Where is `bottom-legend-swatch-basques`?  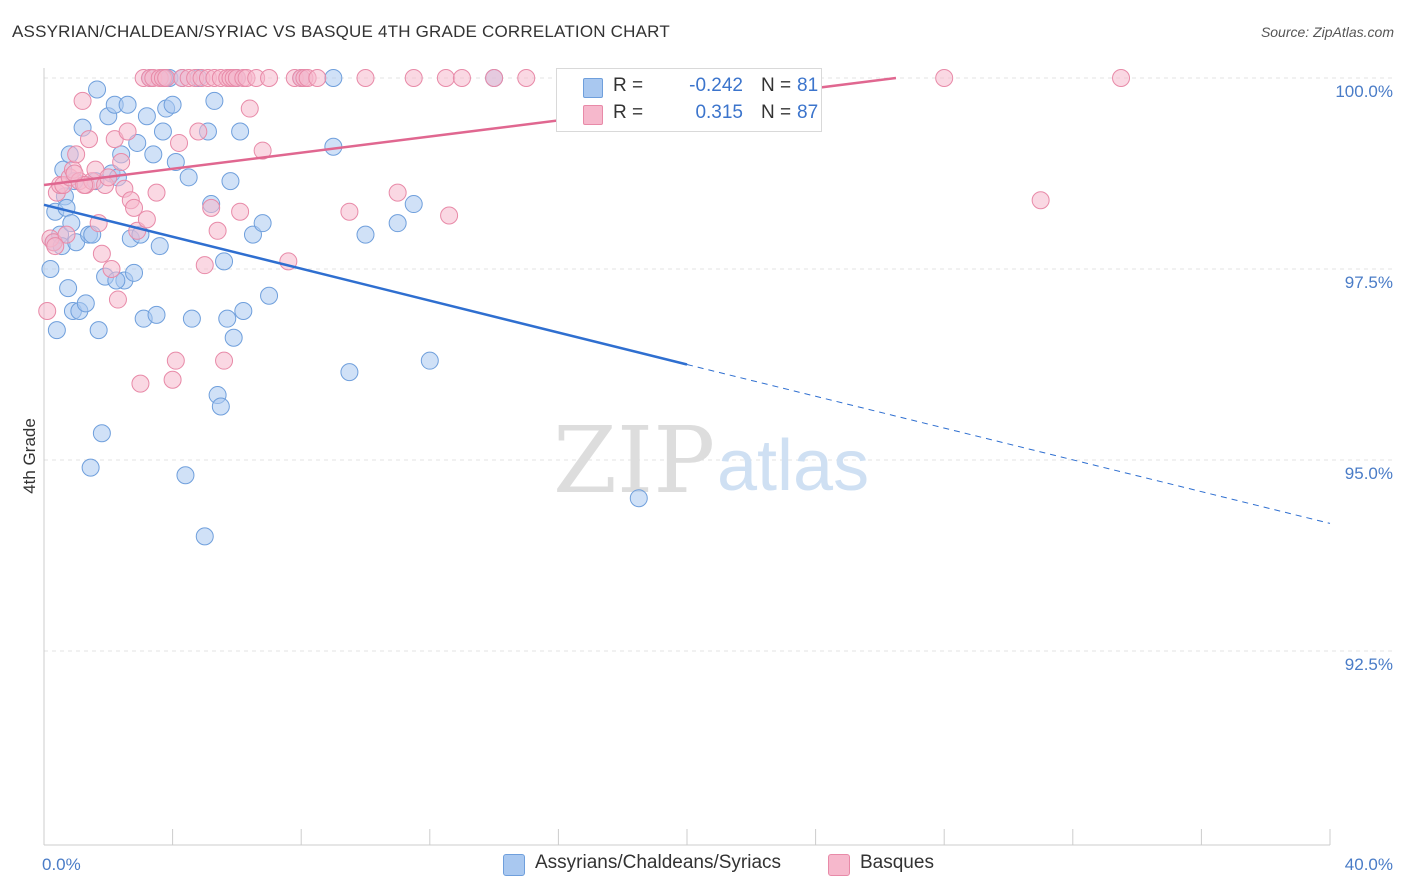
bottom-legend-swatch-basques is located at coordinates (839, 865).